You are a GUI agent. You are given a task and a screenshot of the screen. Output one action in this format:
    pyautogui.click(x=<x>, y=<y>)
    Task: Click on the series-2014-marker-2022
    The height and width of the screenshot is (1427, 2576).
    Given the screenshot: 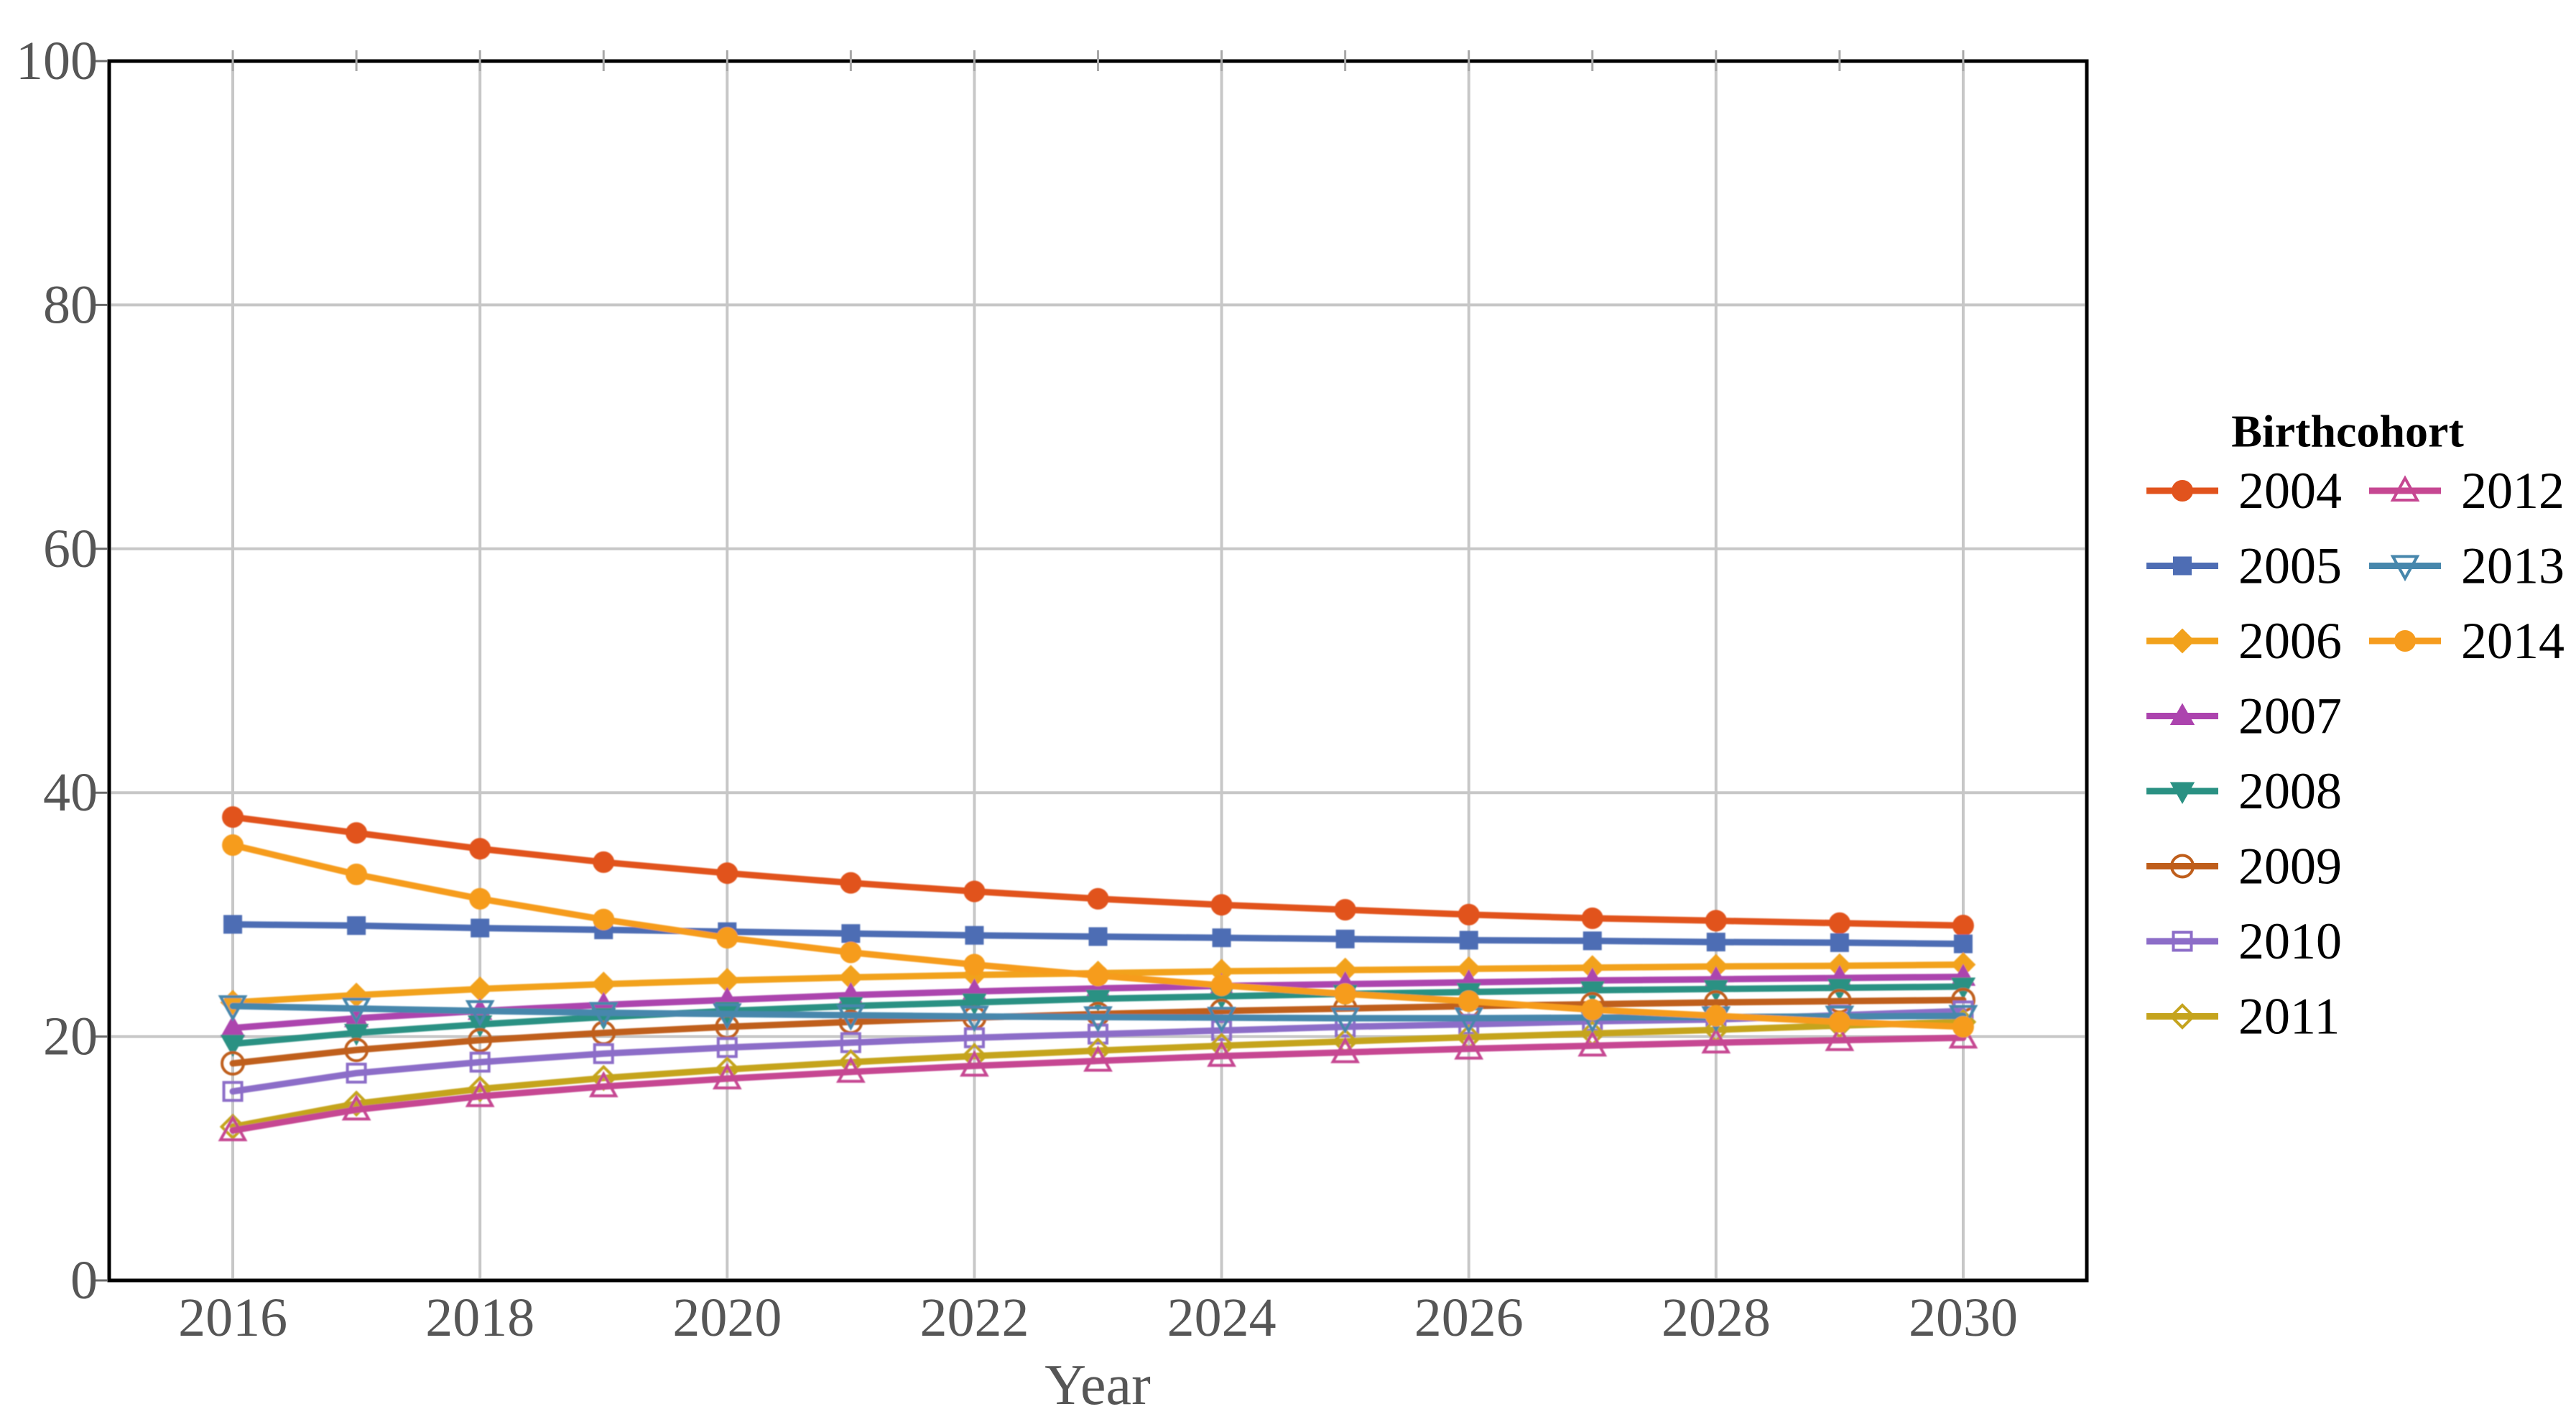 What is the action you would take?
    pyautogui.click(x=974, y=964)
    